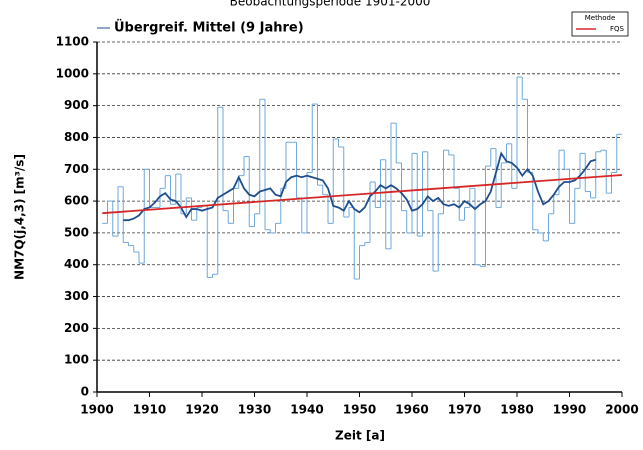 This screenshot has width=643, height=450. I want to click on y-tick-label: 900, so click(76, 105).